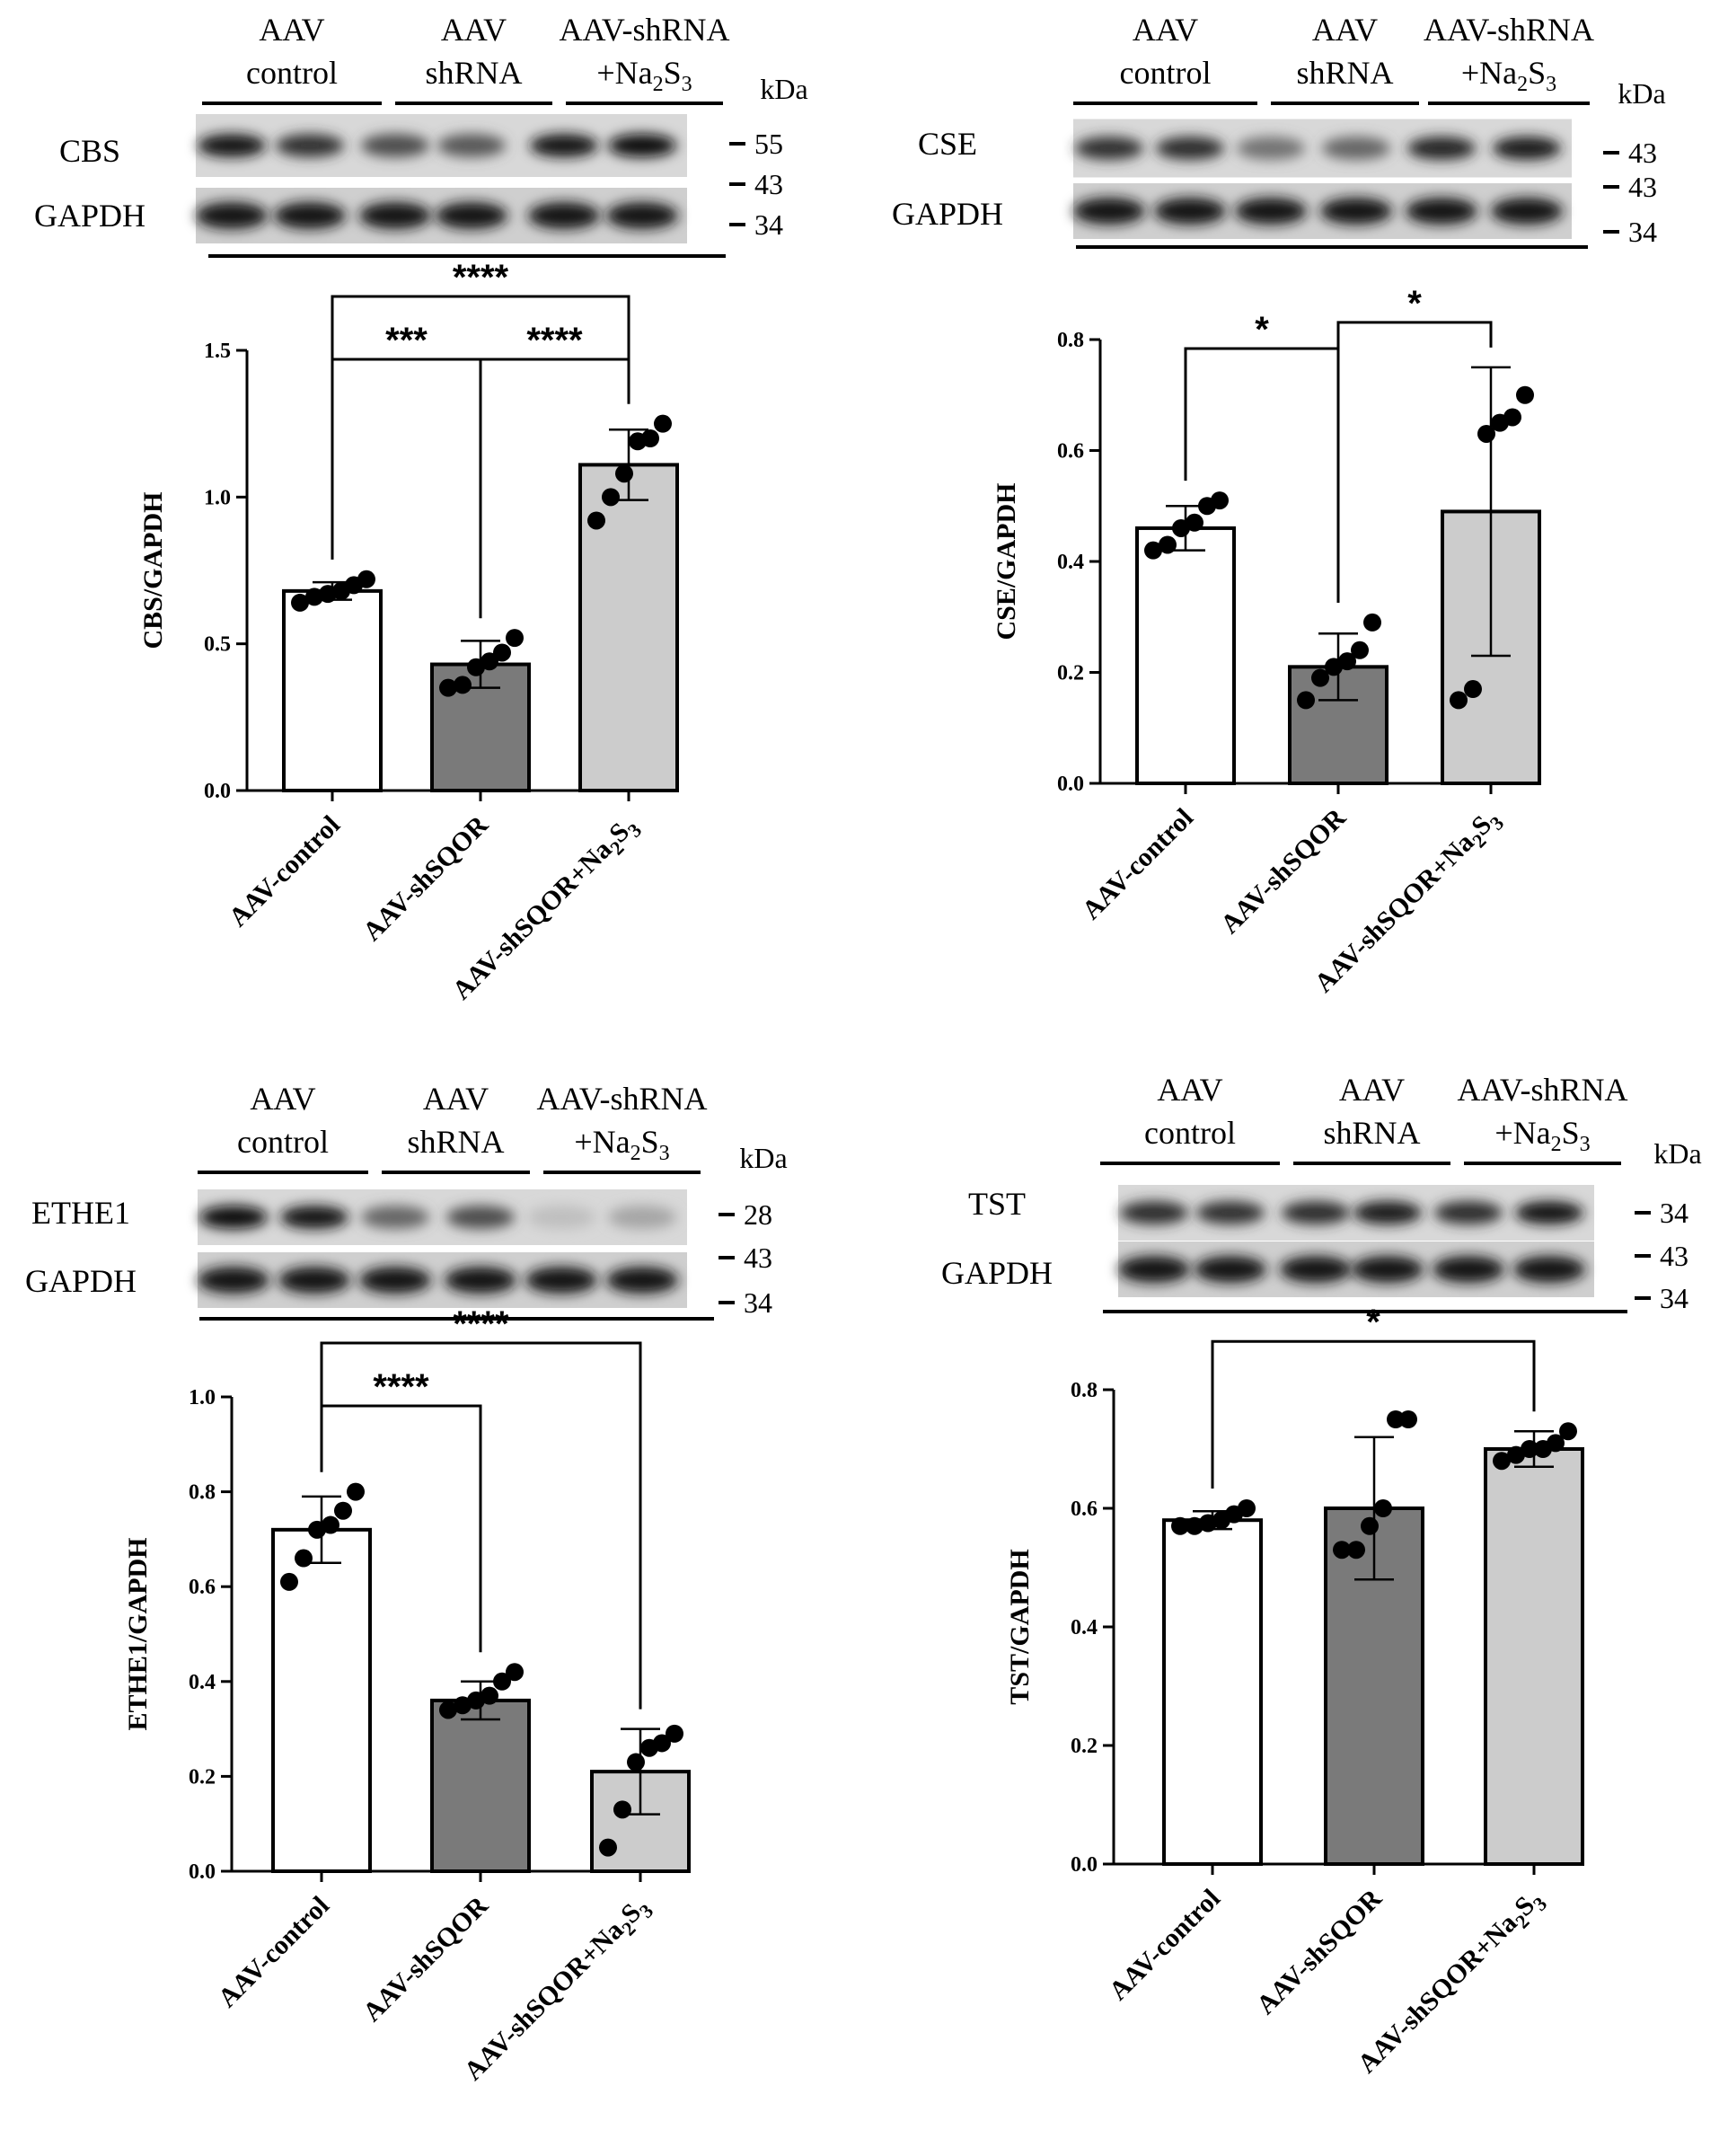  I want to click on y-tick-label: 0.5, so click(217, 645).